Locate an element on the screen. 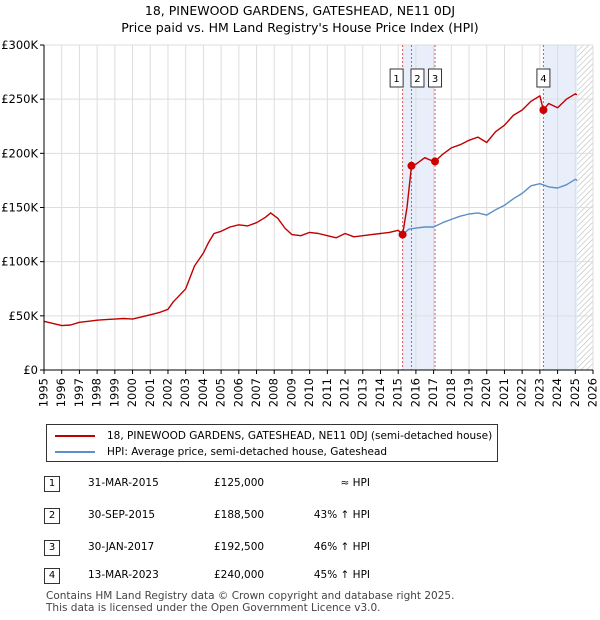 Image resolution: width=600 pixels, height=620 pixels. sale-row-number: 3 is located at coordinates (52, 548).